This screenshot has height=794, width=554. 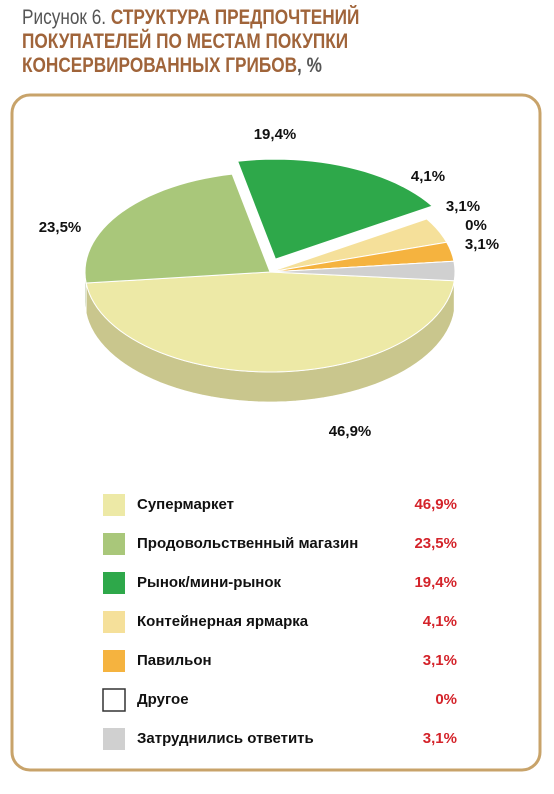 What do you see at coordinates (309, 65) in the screenshot?
I see `title-suffix: , %` at bounding box center [309, 65].